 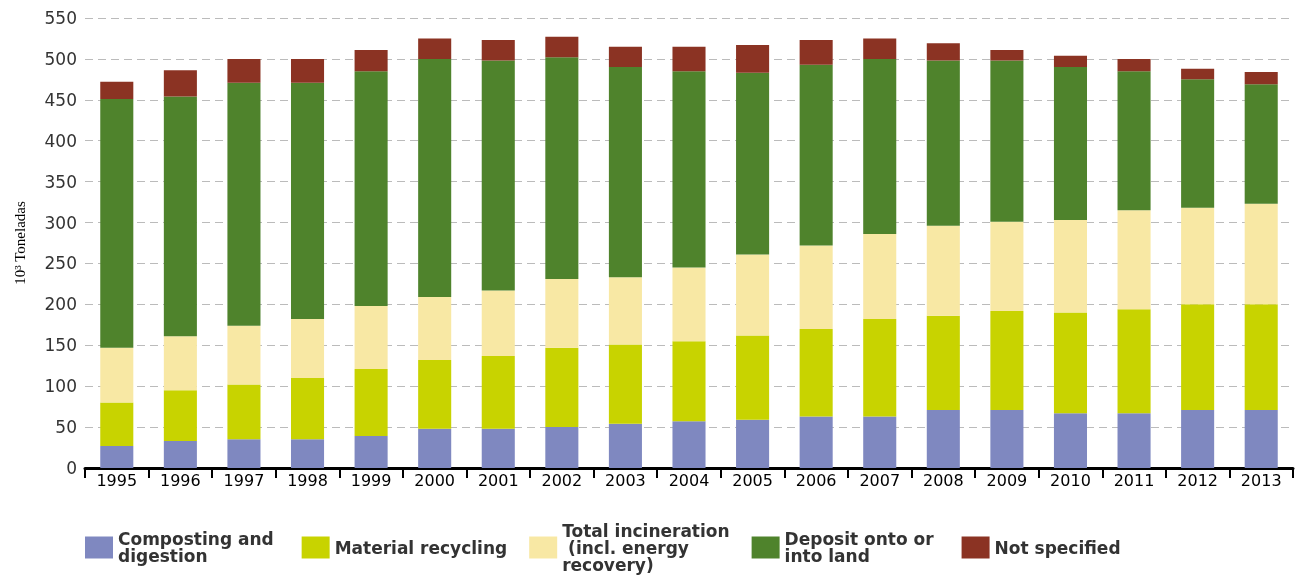 I want to click on x-tick-label: 2001, so click(x=498, y=480).